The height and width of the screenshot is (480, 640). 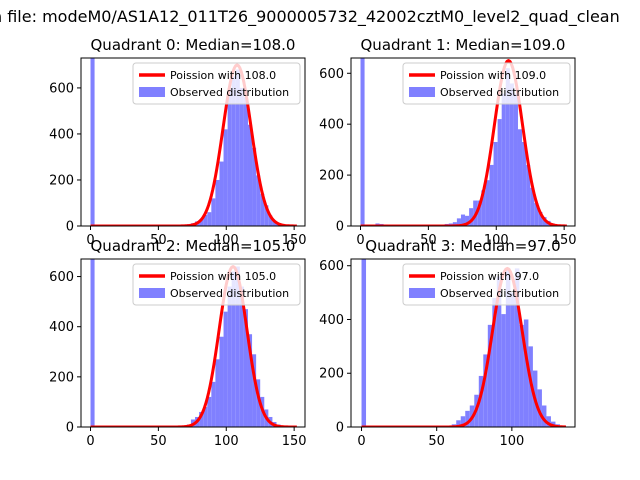 I want to click on legend: Poission with 97.0 Observed distribution, so click(x=486, y=284).